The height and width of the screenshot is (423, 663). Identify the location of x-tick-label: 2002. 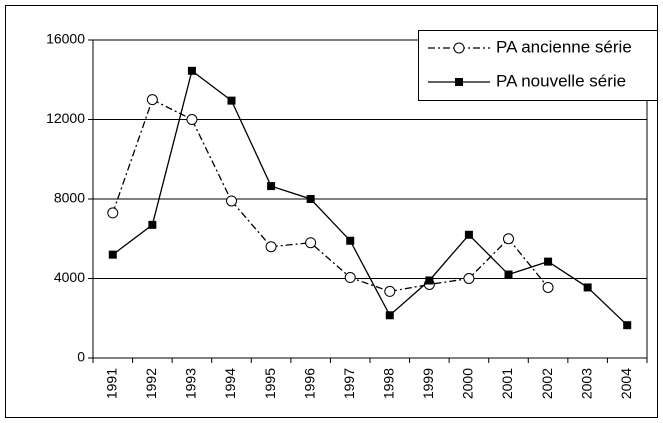
(547, 383).